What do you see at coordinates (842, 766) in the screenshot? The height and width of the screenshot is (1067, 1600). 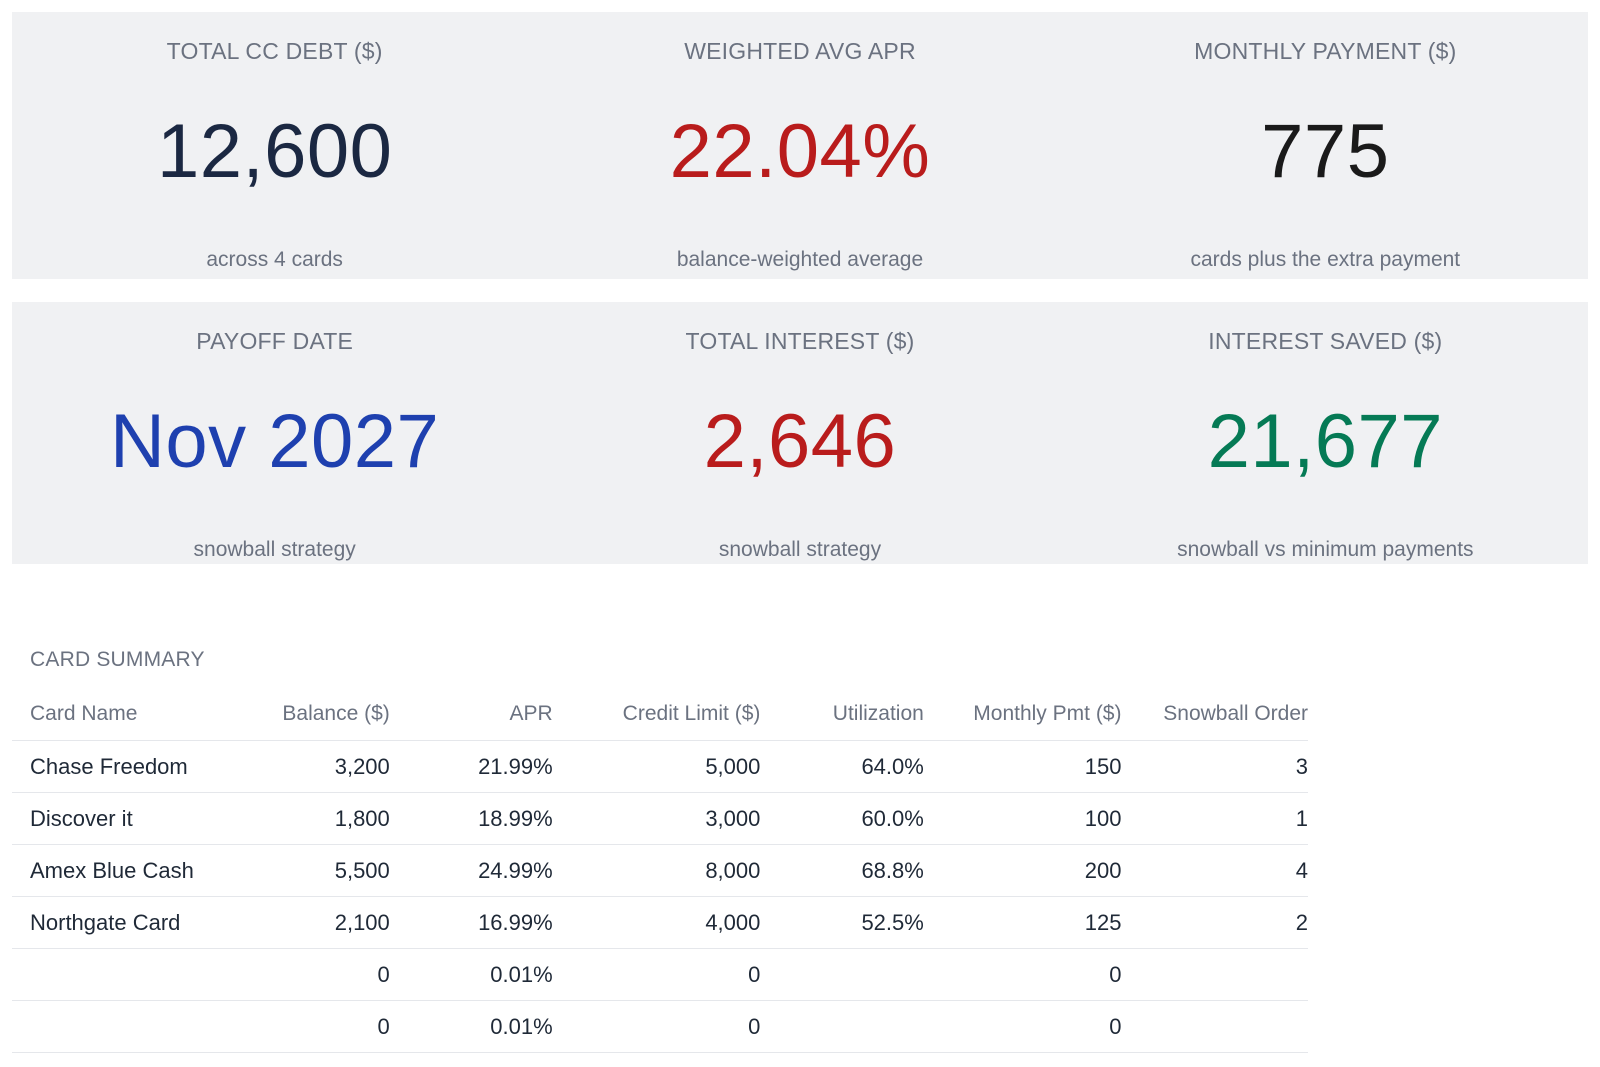 I see `cell-utilization: 64.0%` at bounding box center [842, 766].